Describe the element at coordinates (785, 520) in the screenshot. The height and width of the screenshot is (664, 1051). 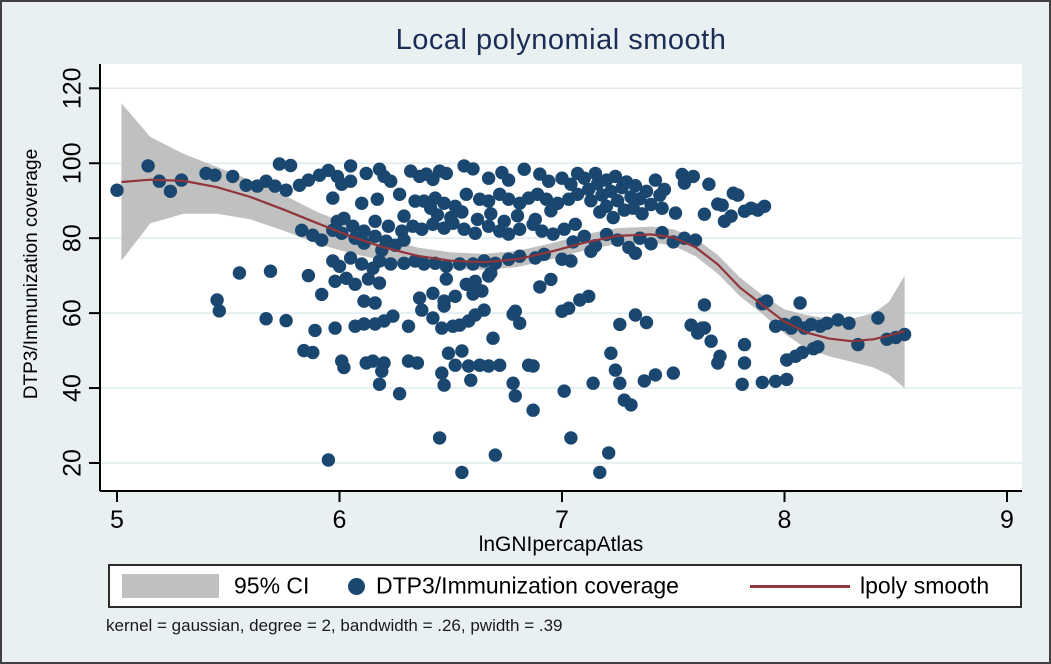
I see `x-tick-label-8: 8` at that location.